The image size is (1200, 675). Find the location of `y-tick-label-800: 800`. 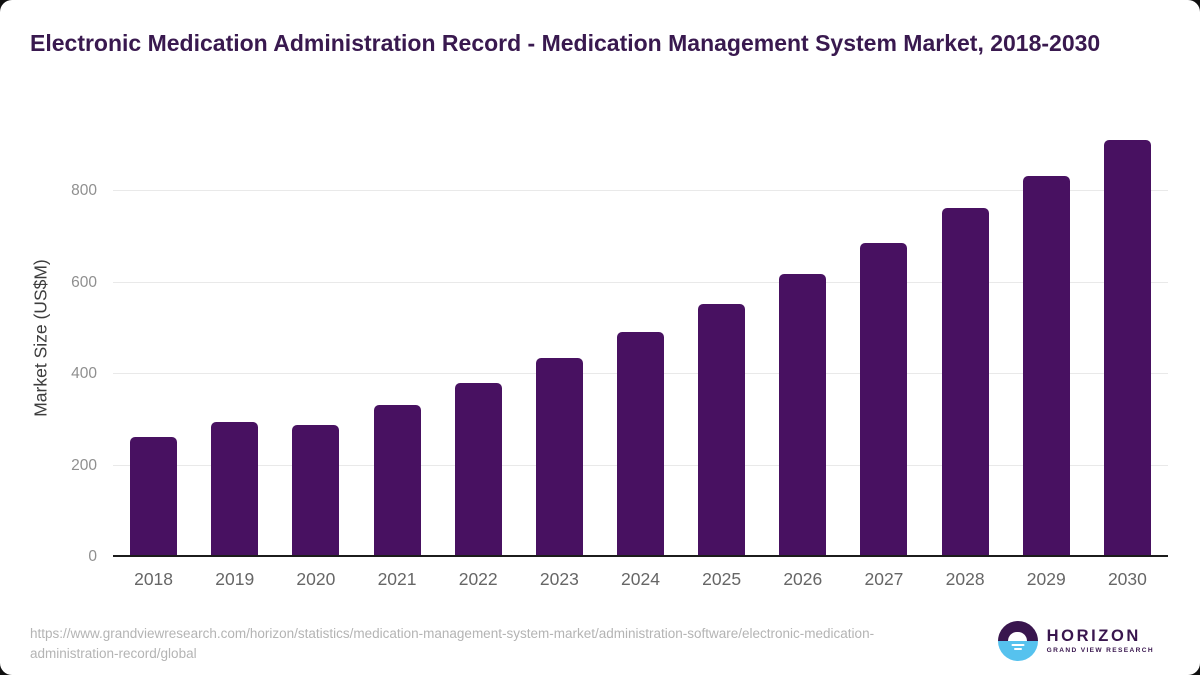

y-tick-label-800: 800 is located at coordinates (84, 191).